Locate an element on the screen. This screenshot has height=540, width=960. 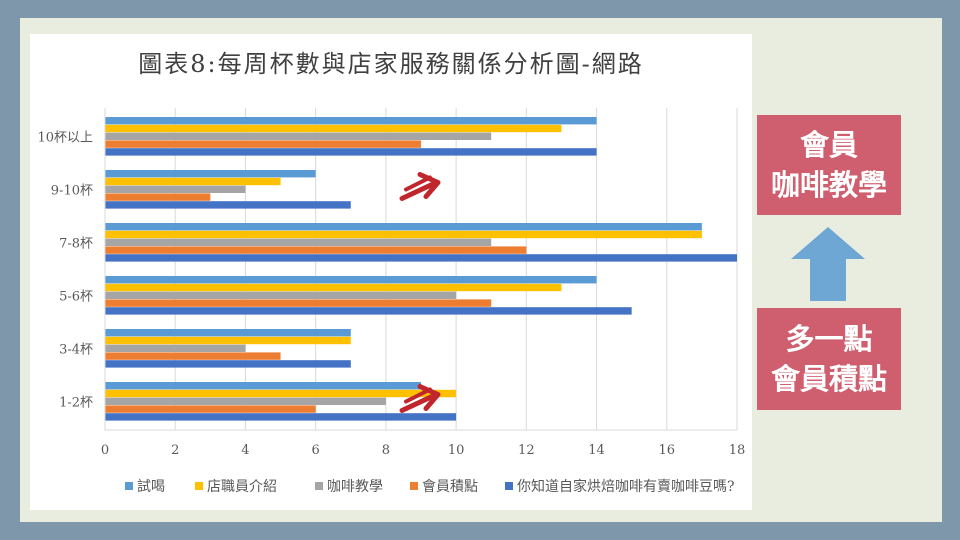
member-coffee-class-box: 會員 咖啡教學 is located at coordinates (829, 165).